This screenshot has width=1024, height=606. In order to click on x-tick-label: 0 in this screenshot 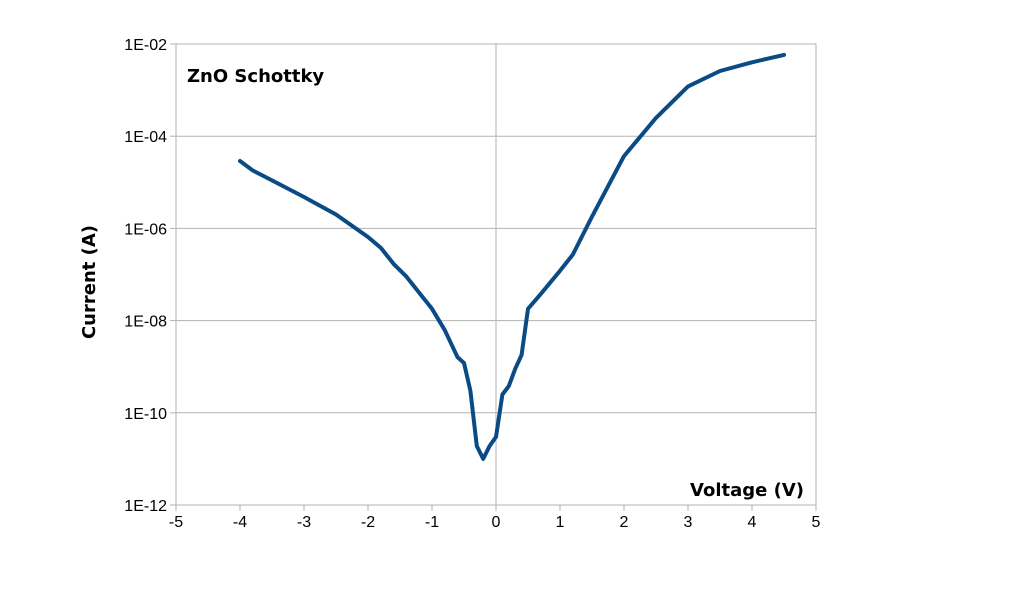, I will do `click(496, 522)`.